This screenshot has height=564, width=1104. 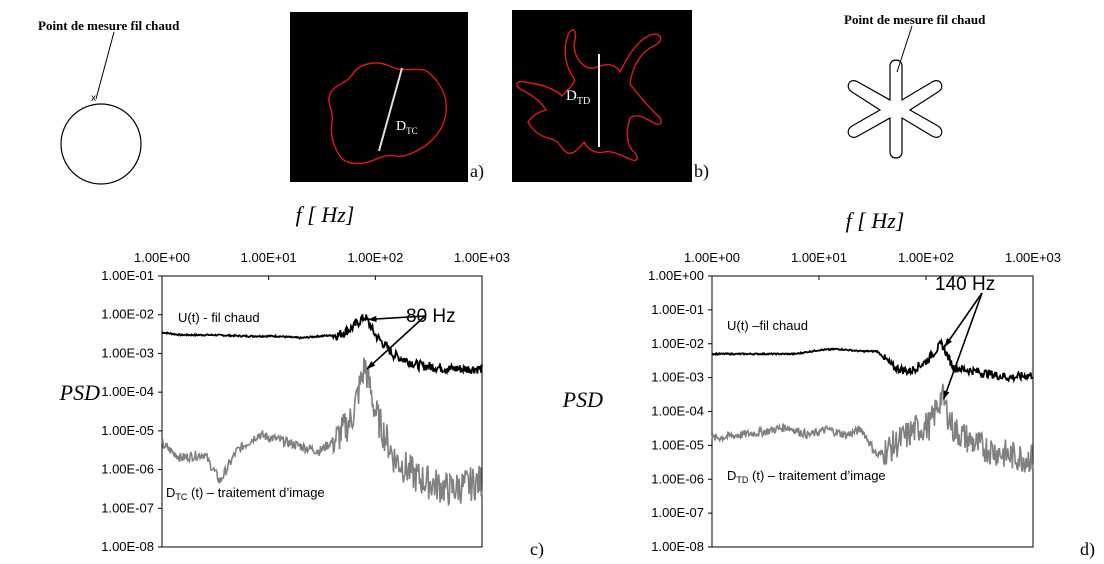 I want to click on series-label-sub: TD, so click(x=742, y=480).